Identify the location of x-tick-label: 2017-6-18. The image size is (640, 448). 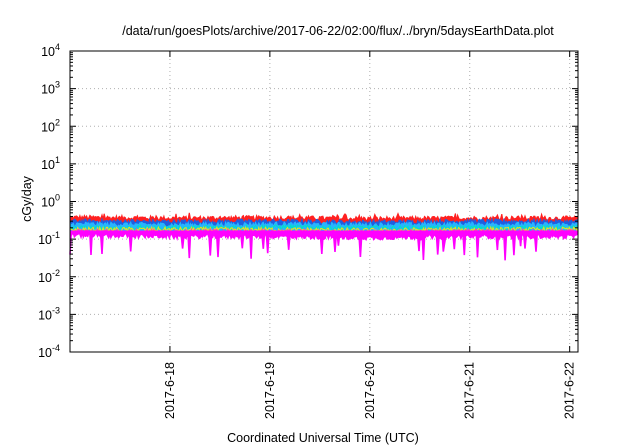
(170, 390).